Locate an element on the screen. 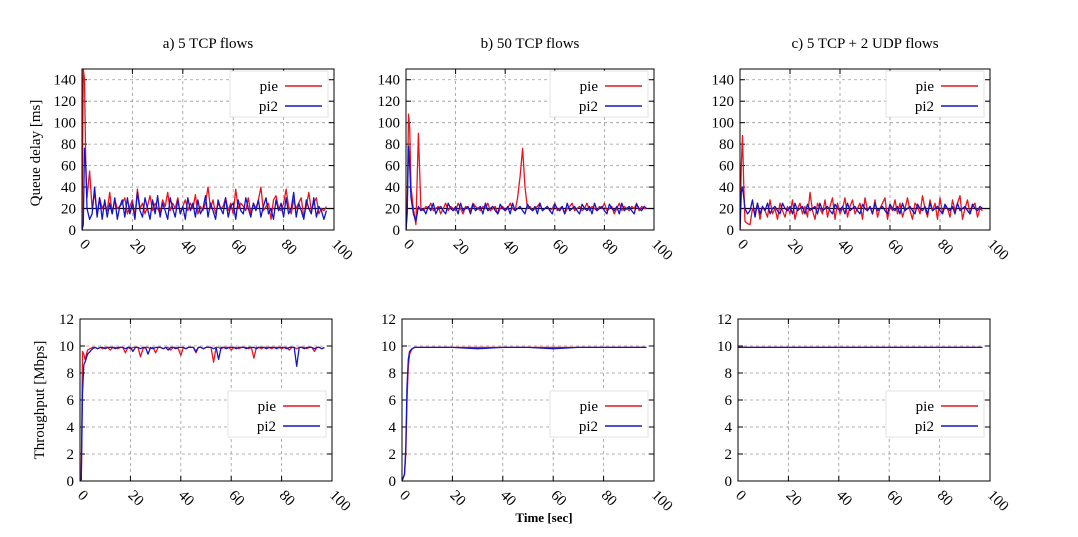 The image size is (1078, 537). chart-tput-5tcp2udp: 0 2 4 6 8 10 12 0 20 40 60 80 100 pie pi2 is located at coordinates (864, 413).